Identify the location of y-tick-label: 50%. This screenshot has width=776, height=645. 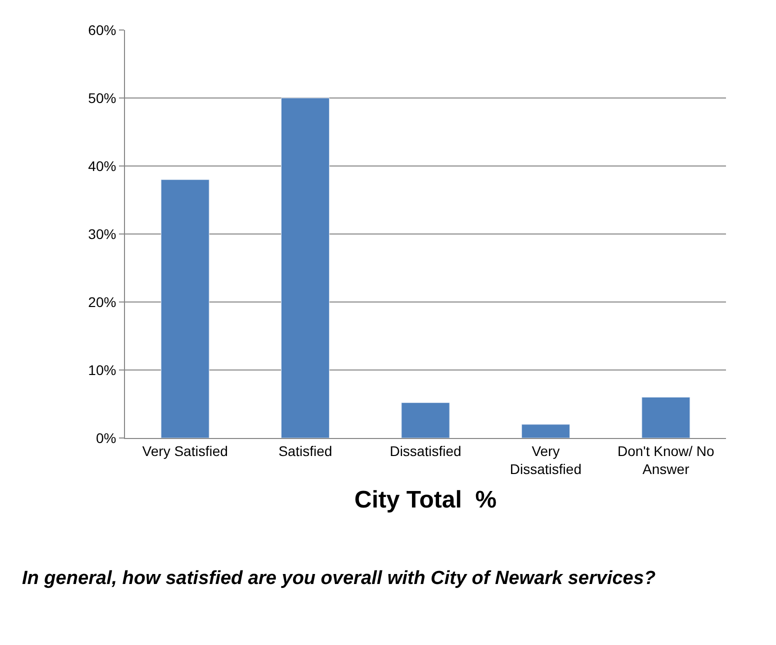
(102, 98).